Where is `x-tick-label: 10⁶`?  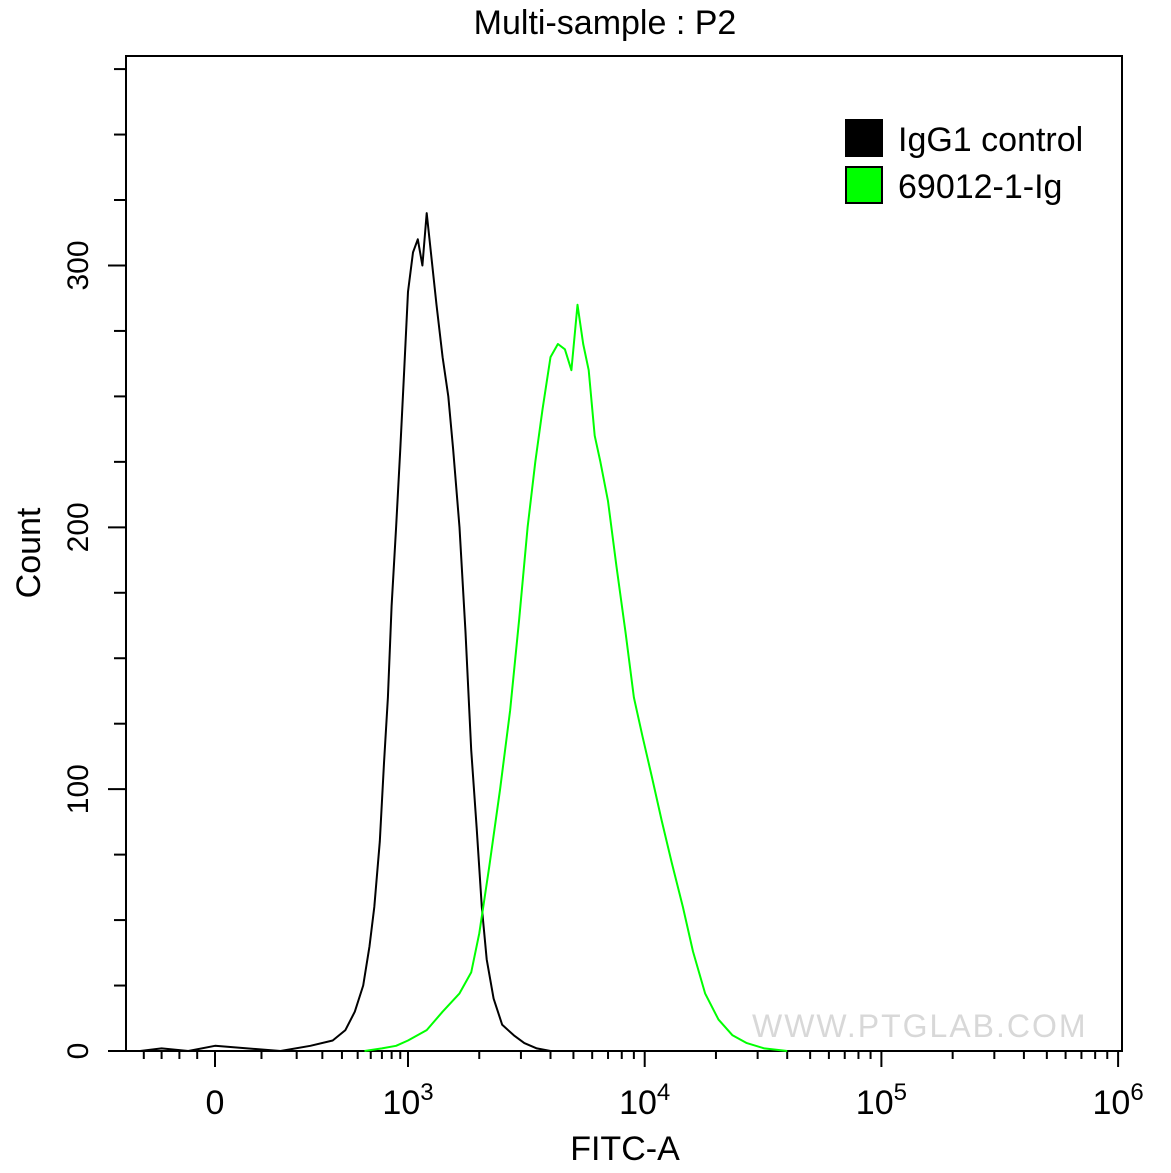 x-tick-label: 10⁶ is located at coordinates (1118, 1100).